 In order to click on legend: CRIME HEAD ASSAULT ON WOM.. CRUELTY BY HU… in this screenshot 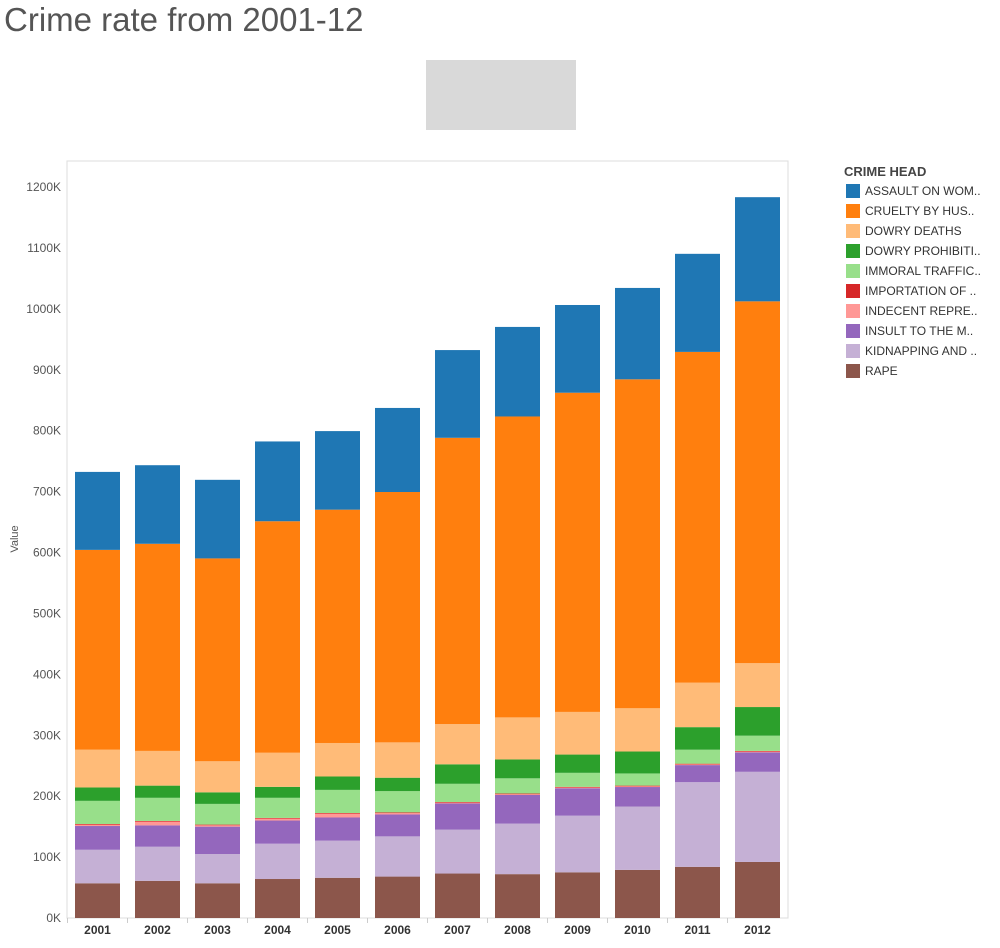, I will do `click(922, 272)`.